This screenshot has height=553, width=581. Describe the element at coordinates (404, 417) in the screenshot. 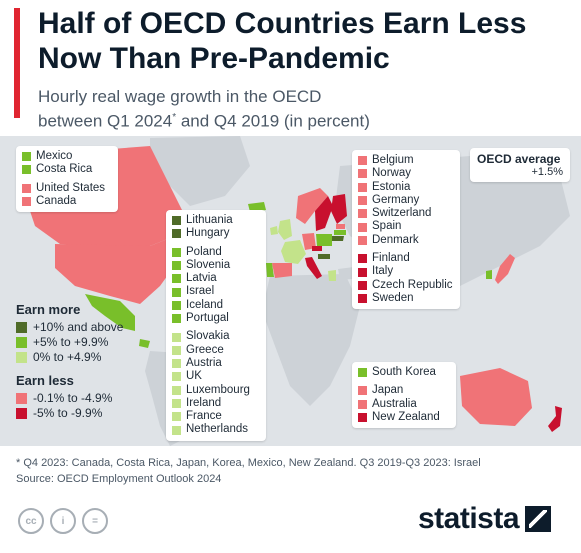

I see `list-item: New Zealand` at that location.